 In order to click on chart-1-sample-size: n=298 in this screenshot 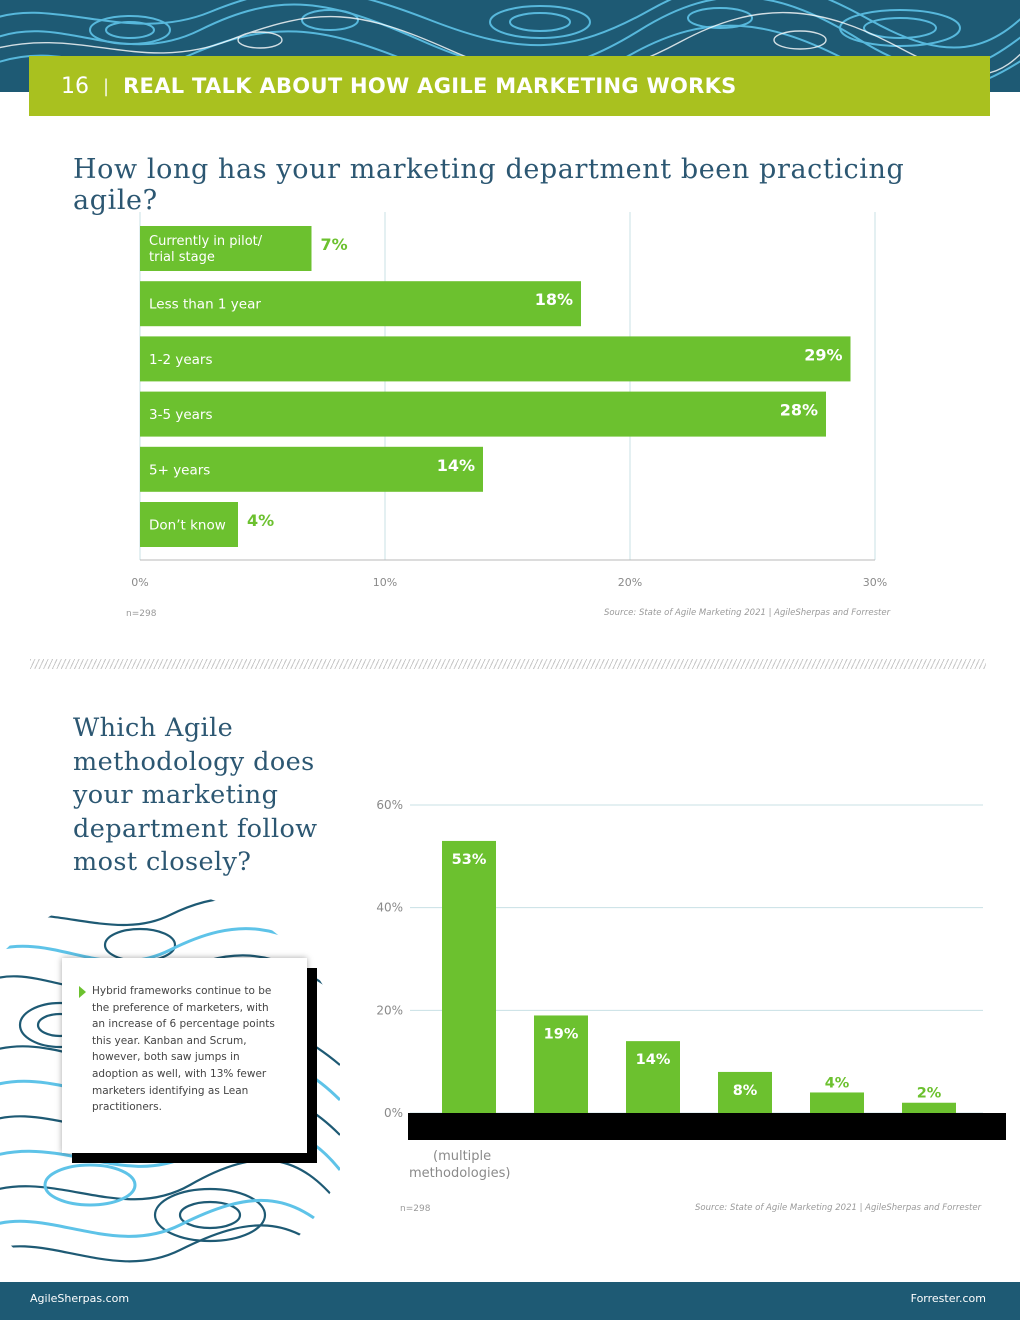, I will do `click(141, 614)`.